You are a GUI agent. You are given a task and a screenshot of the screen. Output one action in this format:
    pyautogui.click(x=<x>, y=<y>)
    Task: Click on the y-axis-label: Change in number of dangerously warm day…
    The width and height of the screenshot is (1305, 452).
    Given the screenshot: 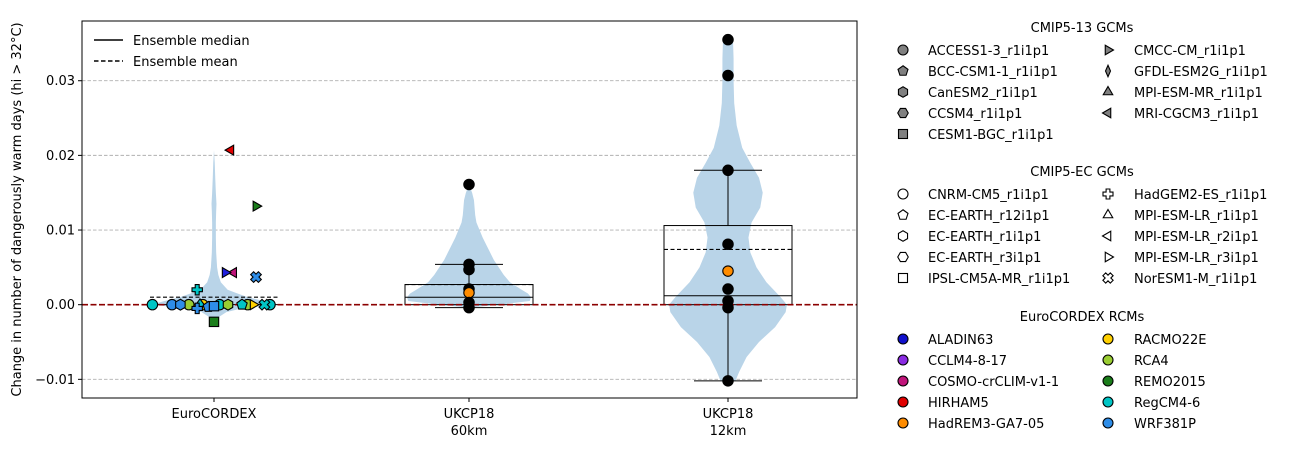 What is the action you would take?
    pyautogui.click(x=17, y=209)
    